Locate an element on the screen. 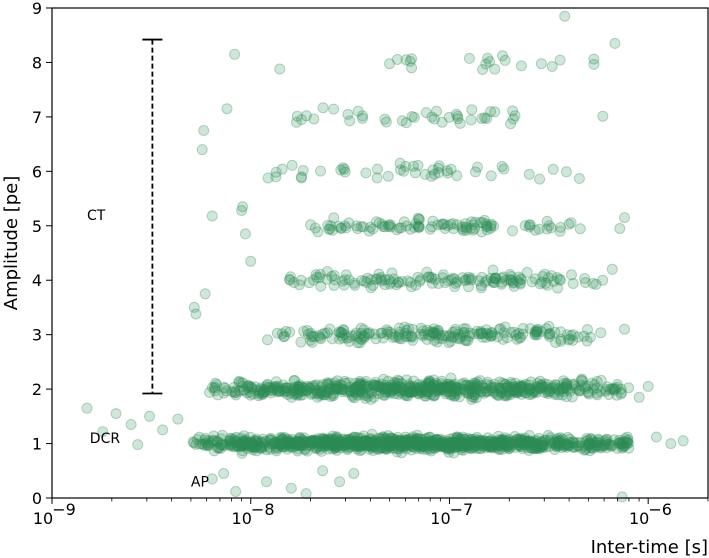 The height and width of the screenshot is (558, 709). y-tick-label: 7 is located at coordinates (37, 117).